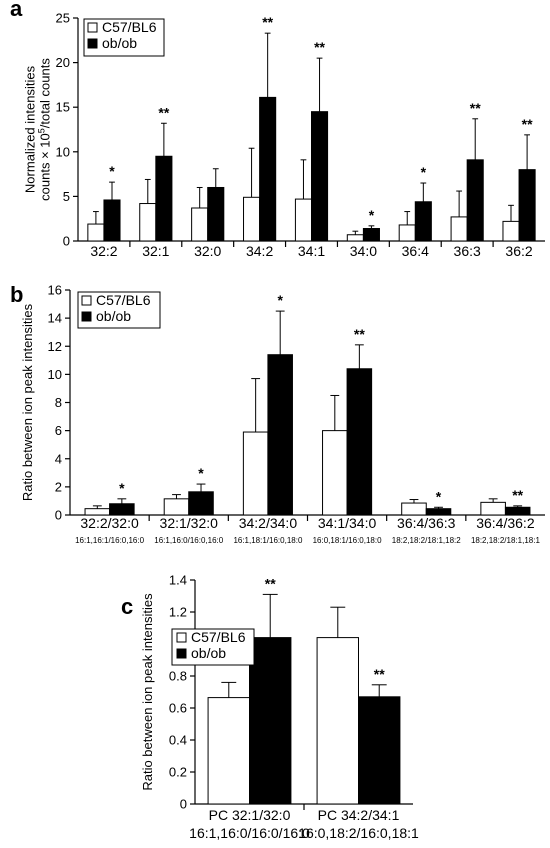 This screenshot has height=848, width=550. What do you see at coordinates (363, 251) in the screenshot?
I see `category-label: 34:0` at bounding box center [363, 251].